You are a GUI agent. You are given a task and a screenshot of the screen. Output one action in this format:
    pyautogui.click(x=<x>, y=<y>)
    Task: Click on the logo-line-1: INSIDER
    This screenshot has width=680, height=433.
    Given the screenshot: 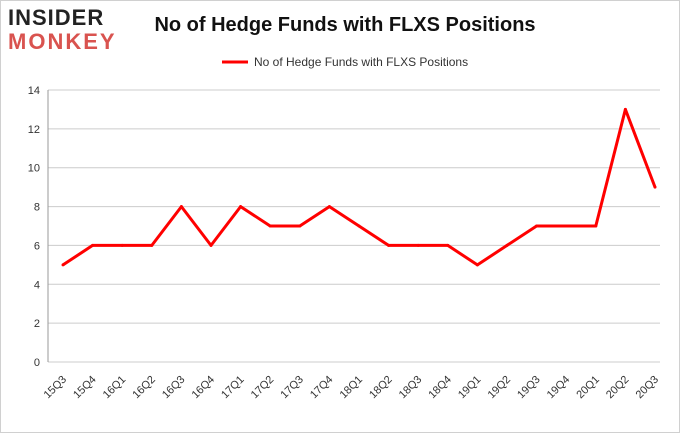 What is the action you would take?
    pyautogui.click(x=56, y=17)
    